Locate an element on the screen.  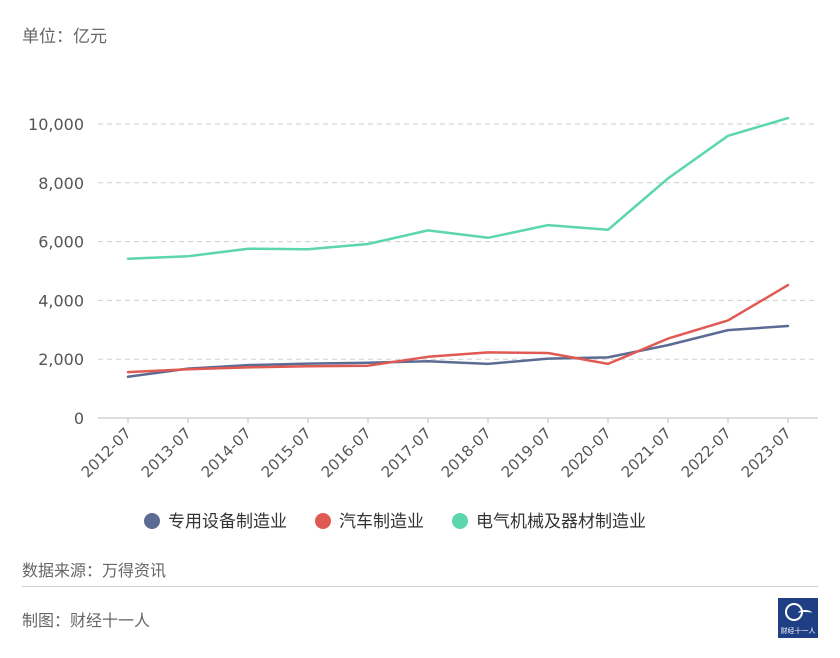
x-tick-label: 2023-07 is located at coordinates (766, 452).